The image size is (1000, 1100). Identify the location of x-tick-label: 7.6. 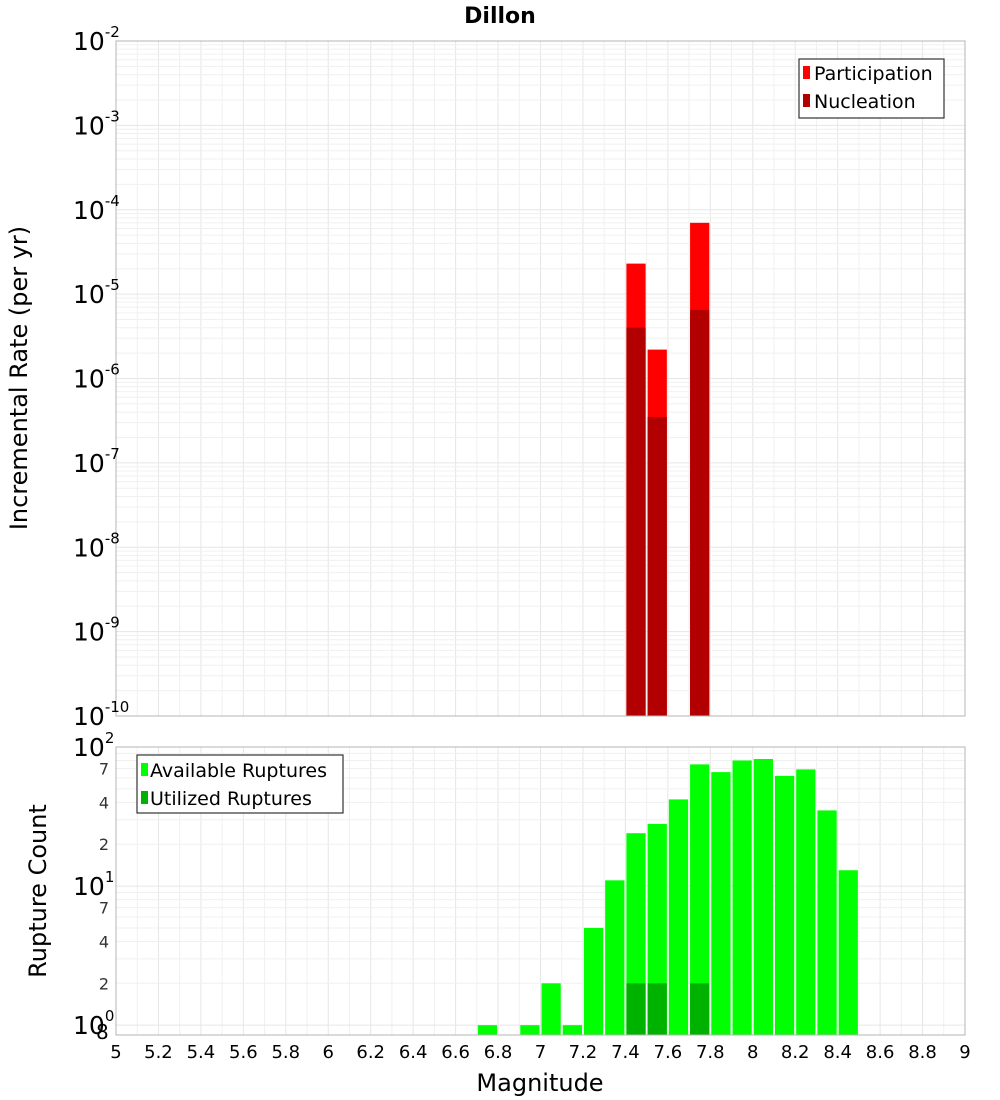
(668, 1052).